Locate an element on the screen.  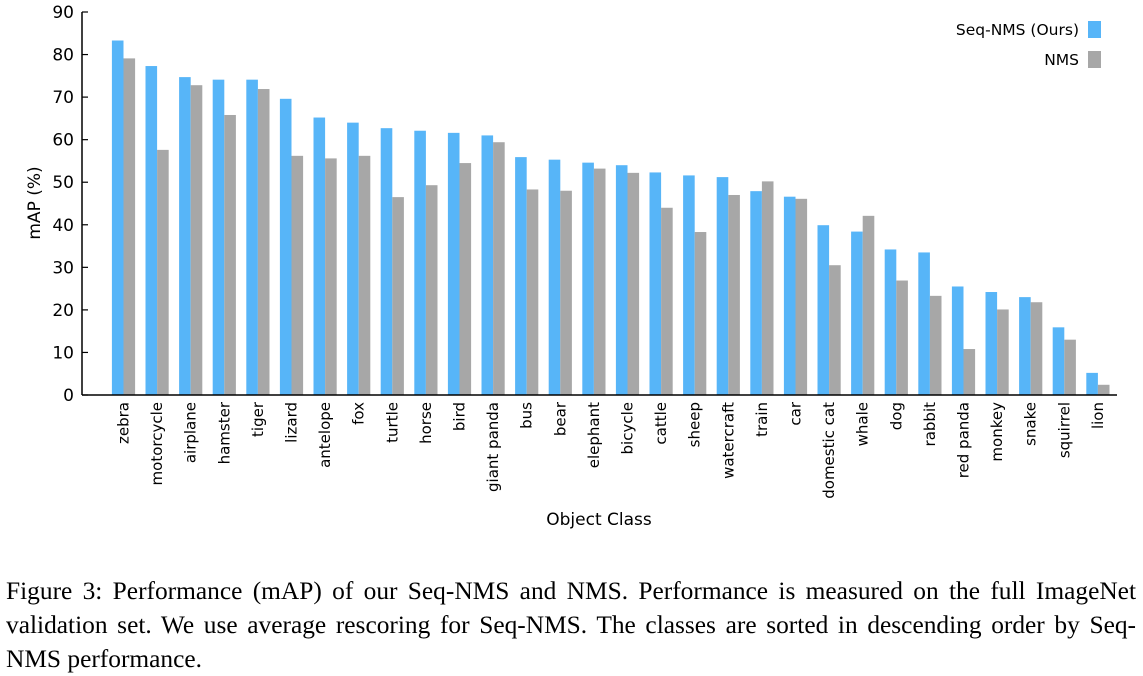
y-tick-label: 30 is located at coordinates (63, 268).